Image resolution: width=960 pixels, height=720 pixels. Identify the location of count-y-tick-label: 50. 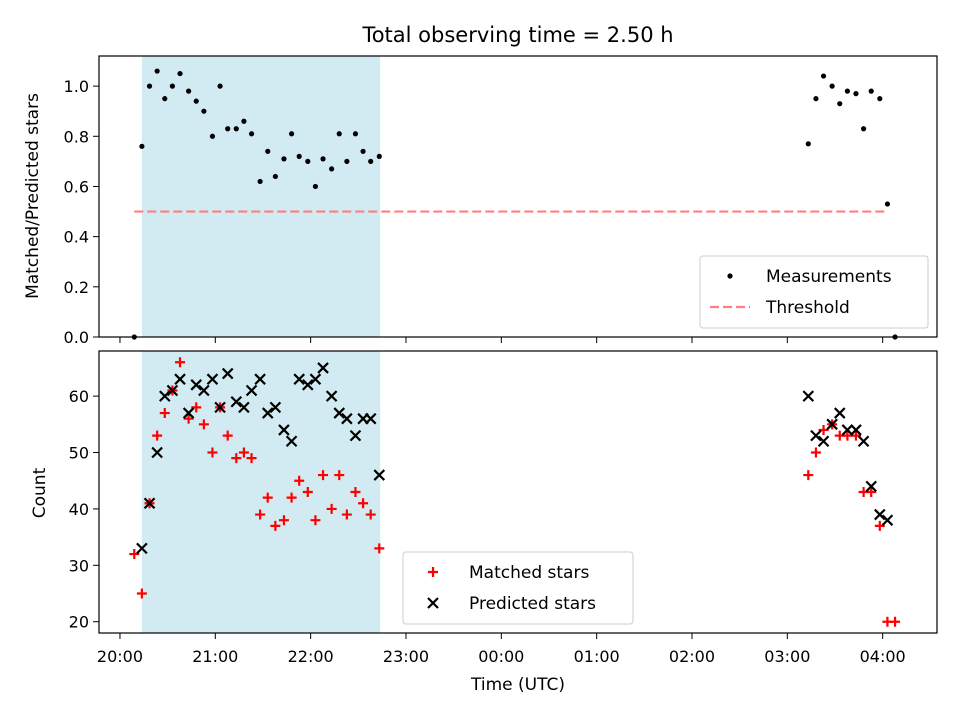
(79, 453).